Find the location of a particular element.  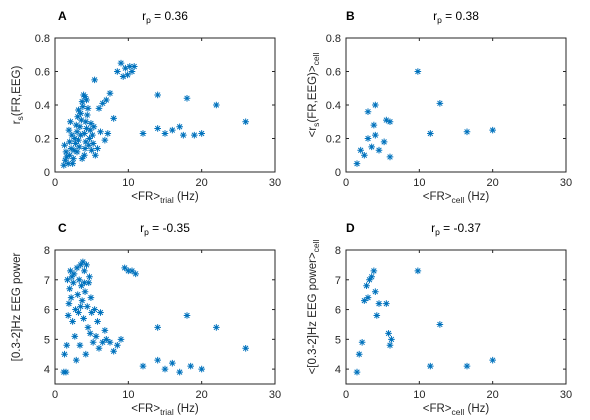

panel-letter-d: D is located at coordinates (350, 228).